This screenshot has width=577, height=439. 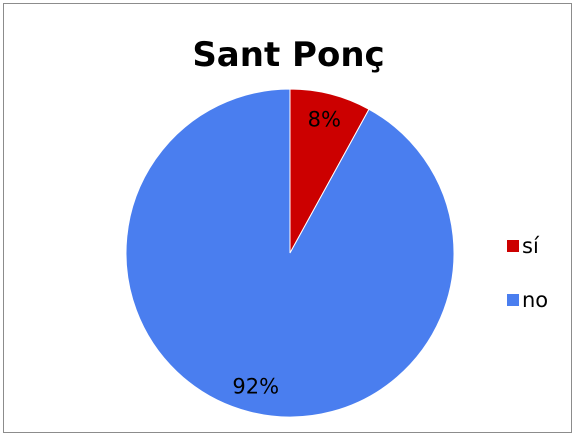 What do you see at coordinates (513, 245) in the screenshot?
I see `legend-swatch-si` at bounding box center [513, 245].